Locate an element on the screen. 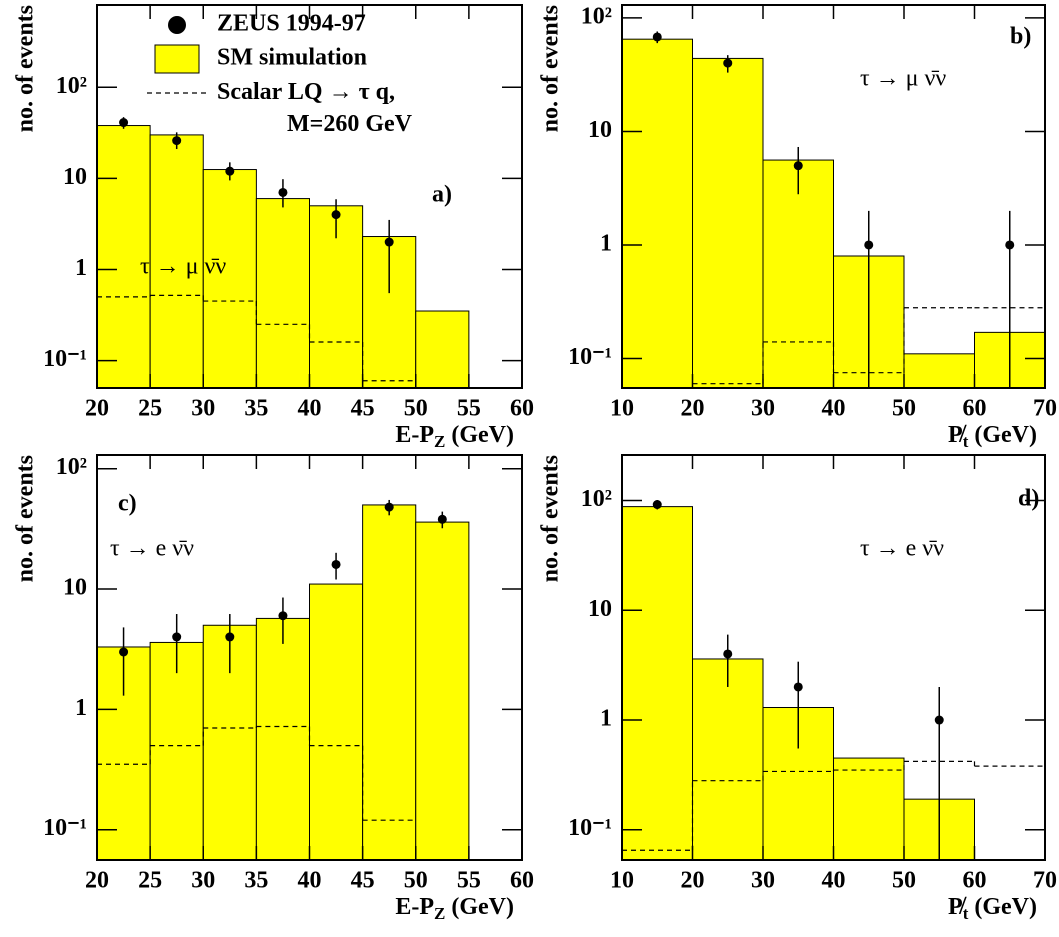 The width and height of the screenshot is (1059, 937). annotation: d) is located at coordinates (1028, 499).